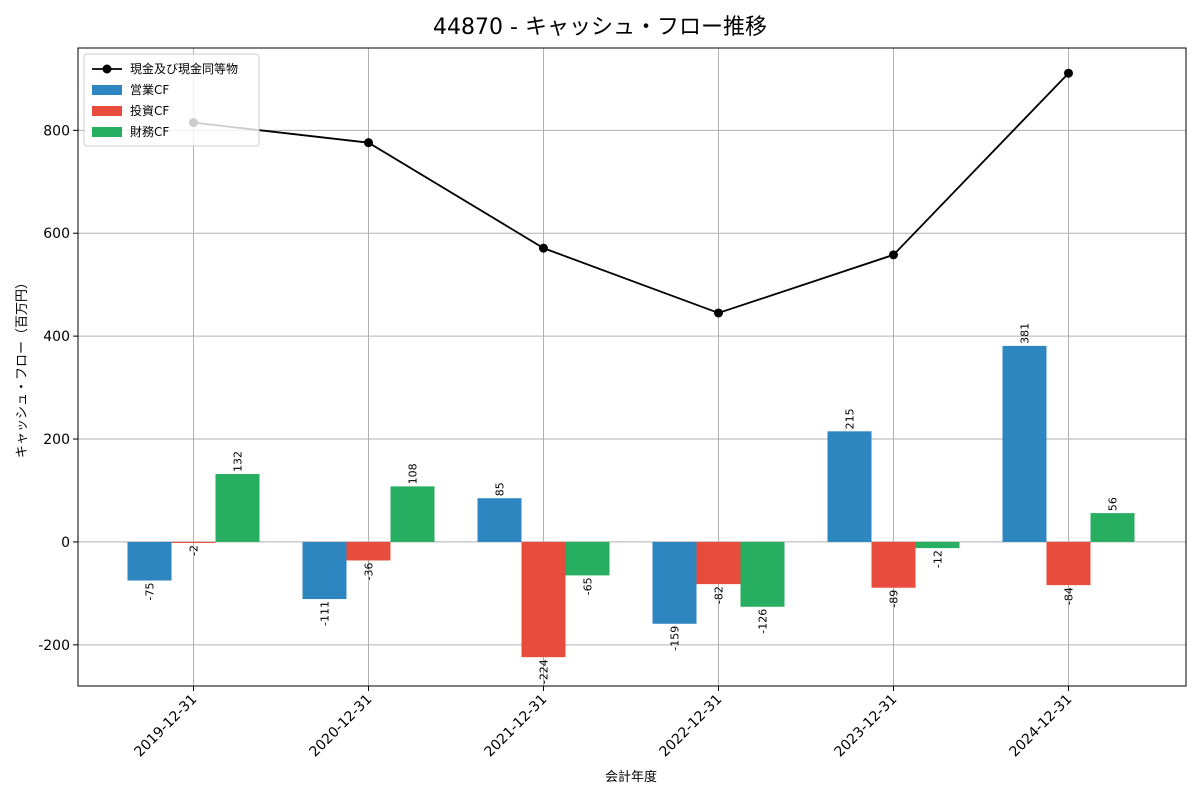  Describe the element at coordinates (850, 418) in the screenshot. I see `bar-value-label: 215` at that location.